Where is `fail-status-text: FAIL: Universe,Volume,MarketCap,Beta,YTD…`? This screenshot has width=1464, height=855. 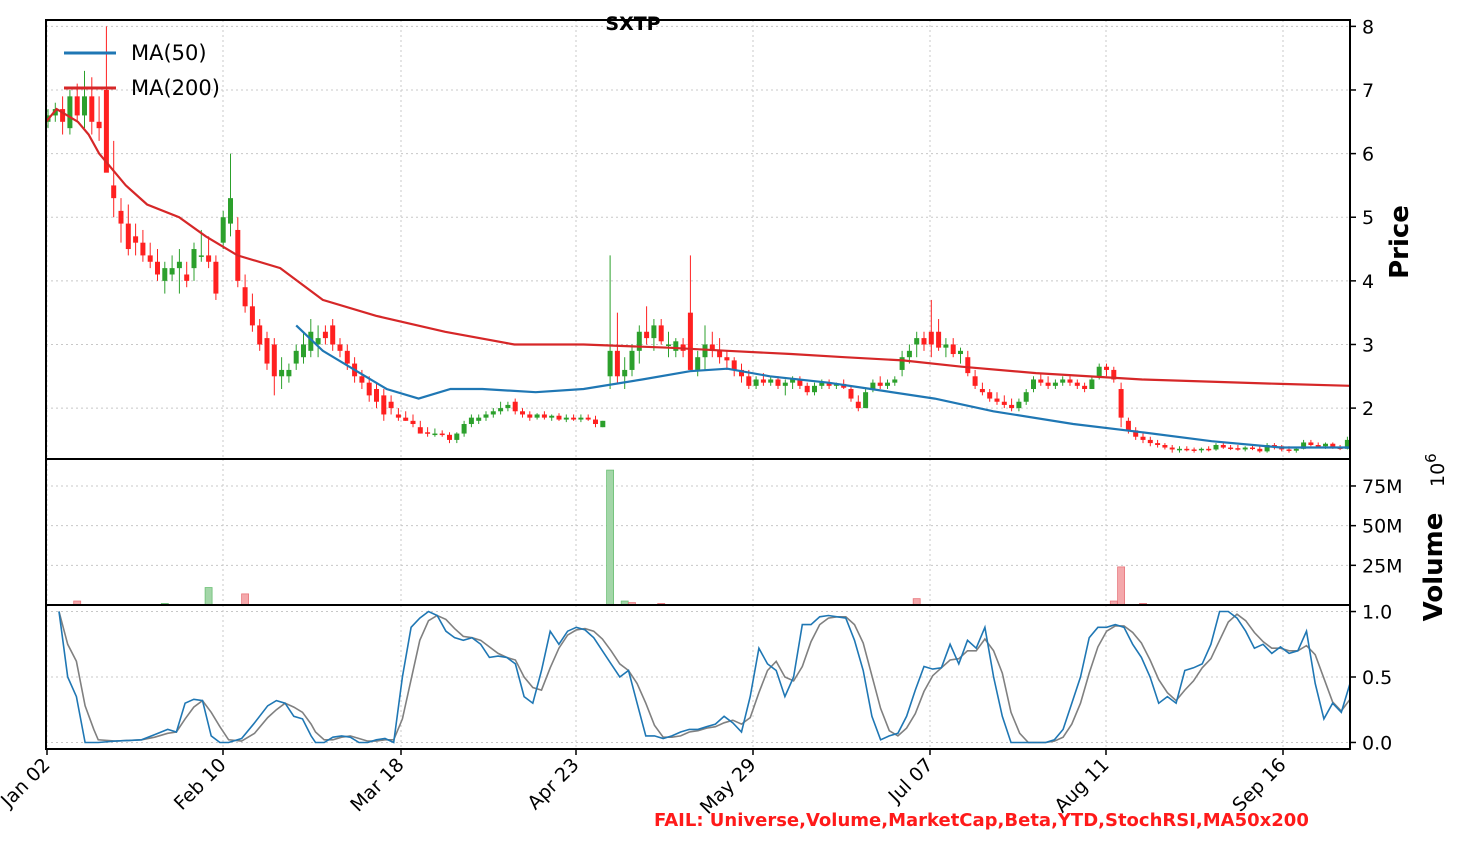
fail-status-text: FAIL: Universe,Volume,MarketCap,Beta,YTD… is located at coordinates (981, 820).